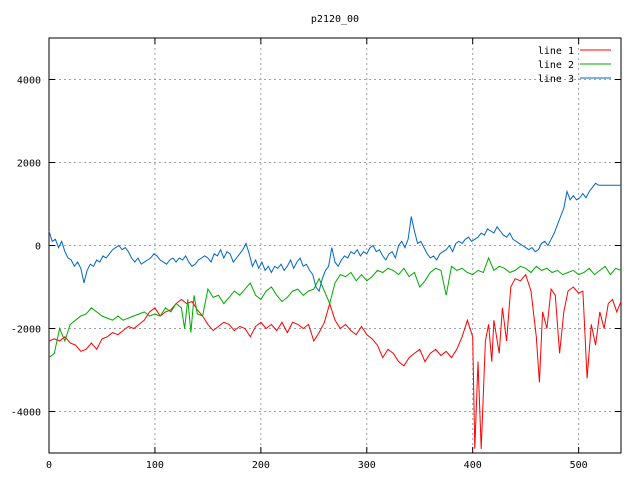  I want to click on legend-label: line 3, so click(556, 79).